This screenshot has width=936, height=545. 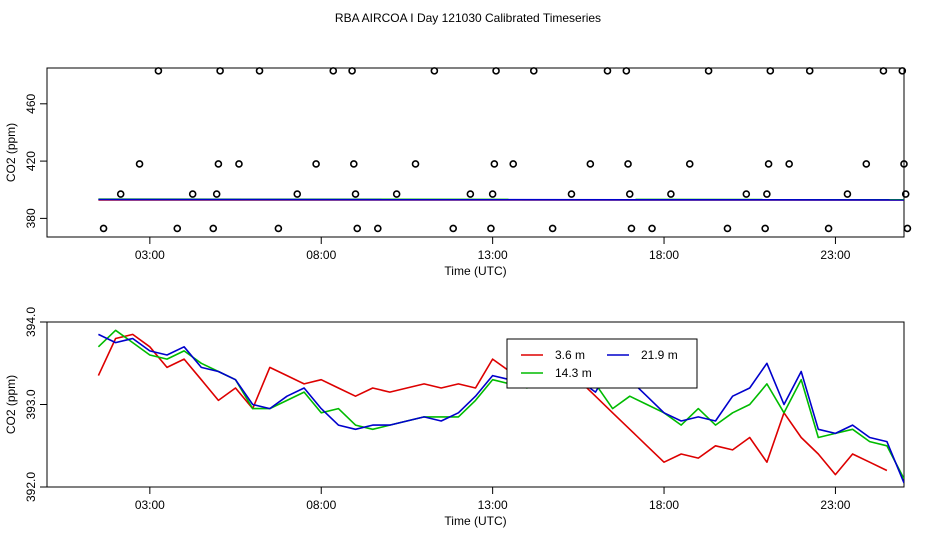 I want to click on chart1-legend-label: 21.9 m, so click(x=659, y=355).